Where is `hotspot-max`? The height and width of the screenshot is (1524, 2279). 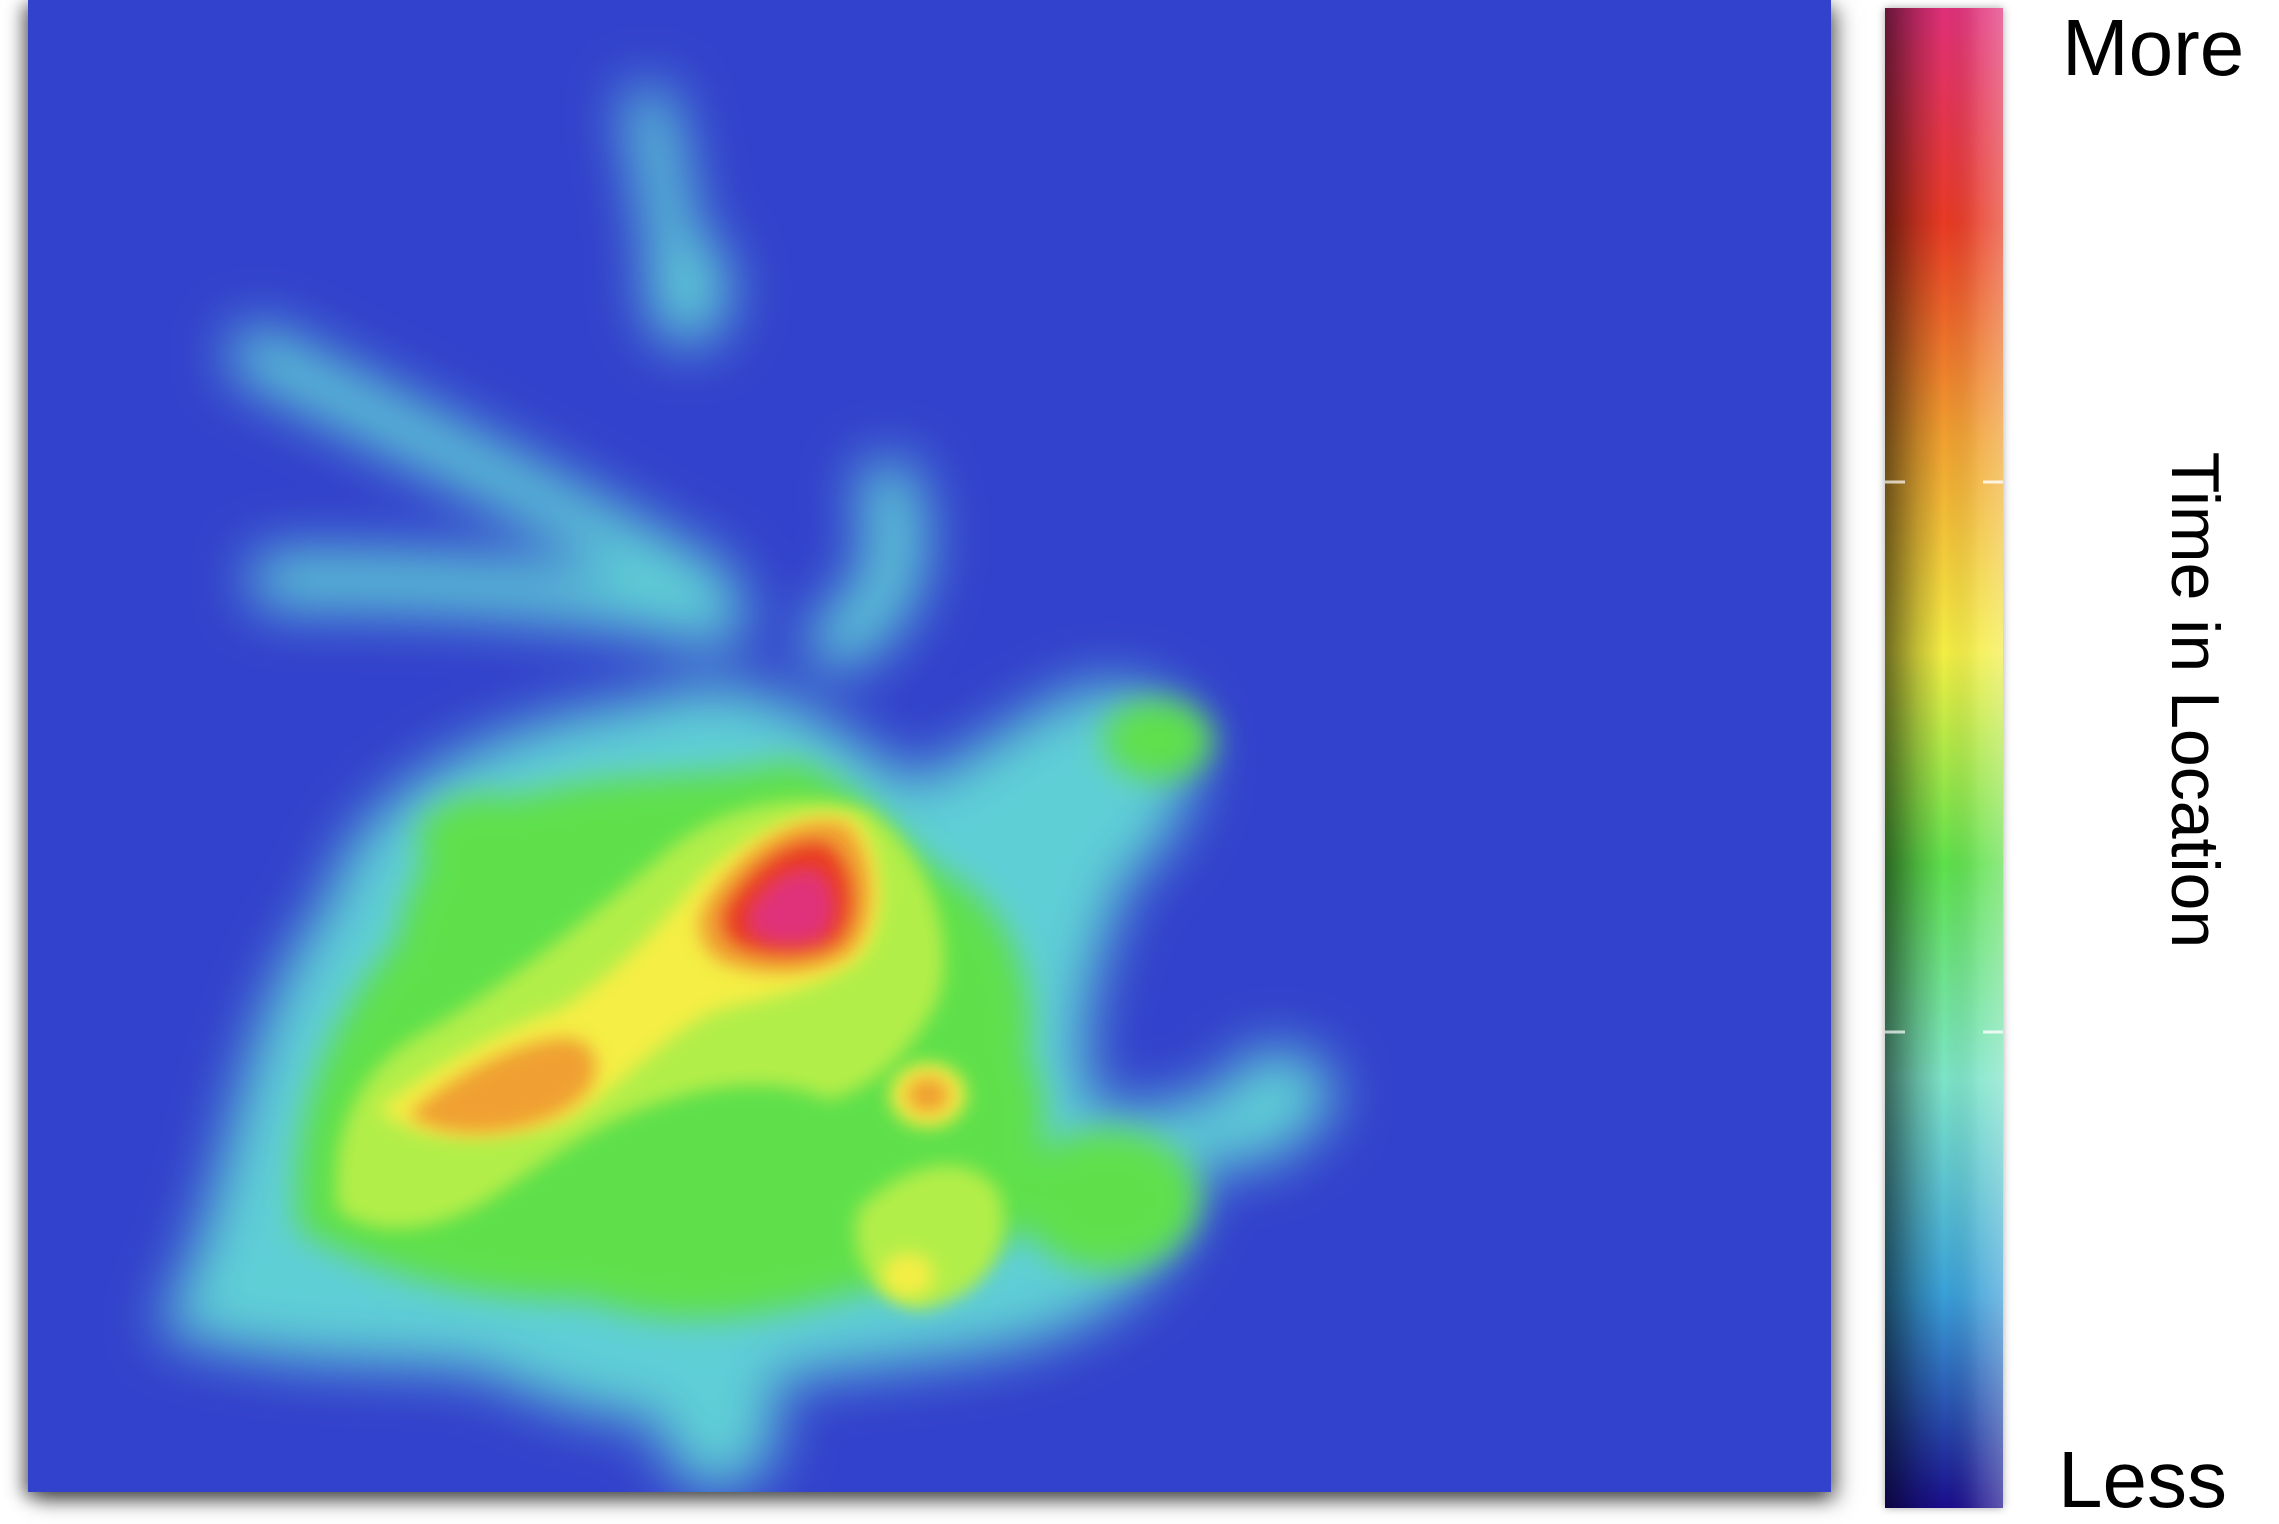
hotspot-max is located at coordinates (790, 907).